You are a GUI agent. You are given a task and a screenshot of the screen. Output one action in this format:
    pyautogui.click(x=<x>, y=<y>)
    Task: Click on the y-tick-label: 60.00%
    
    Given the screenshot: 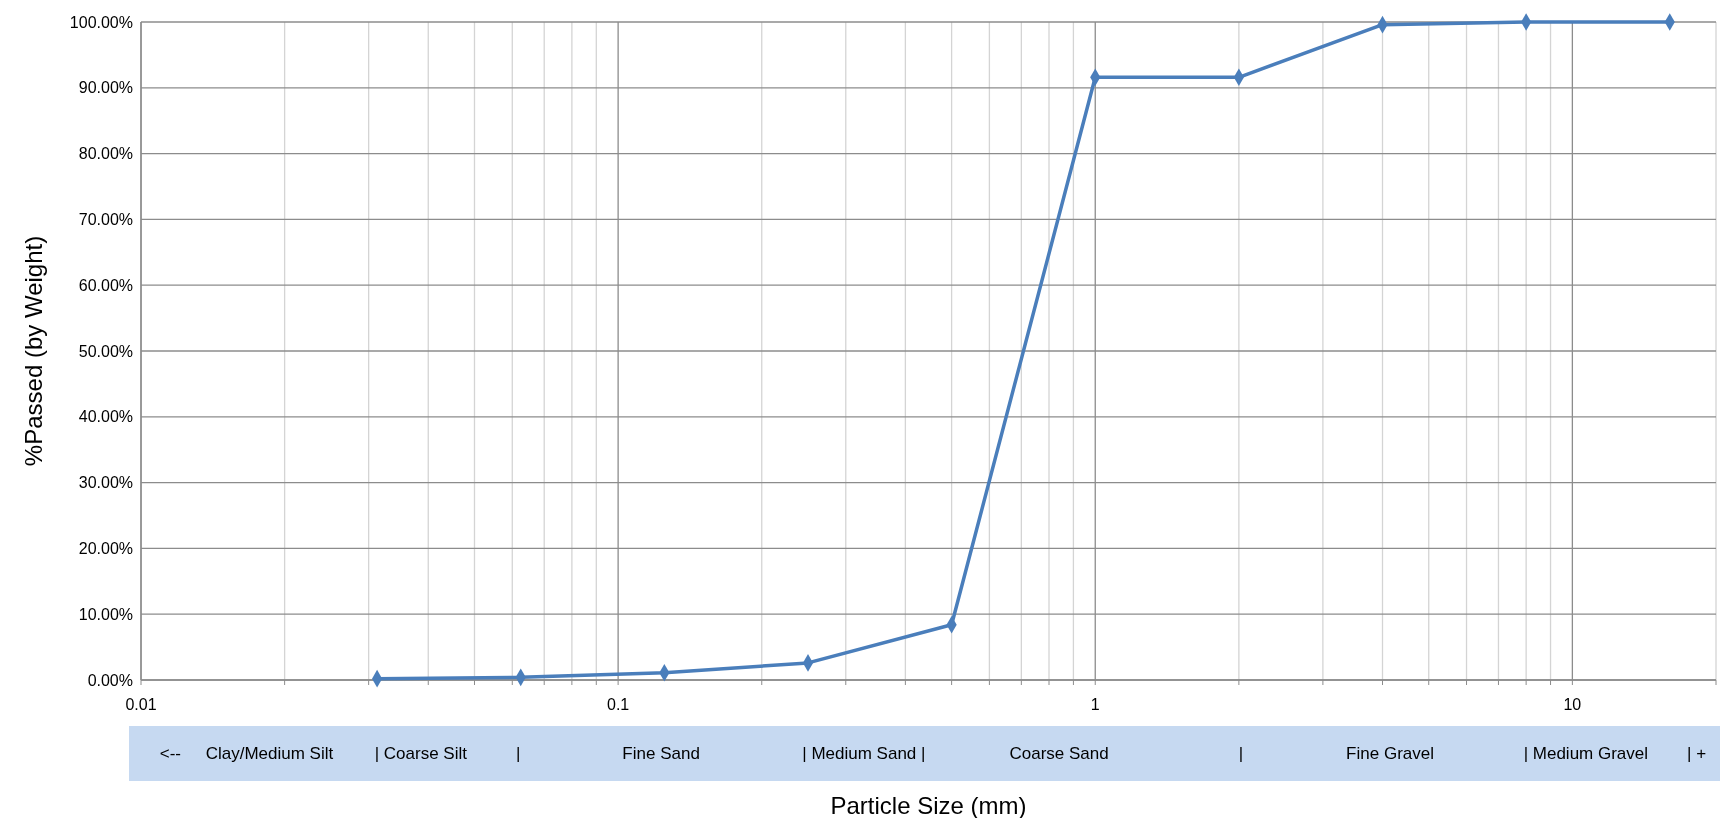 What is the action you would take?
    pyautogui.click(x=105, y=285)
    